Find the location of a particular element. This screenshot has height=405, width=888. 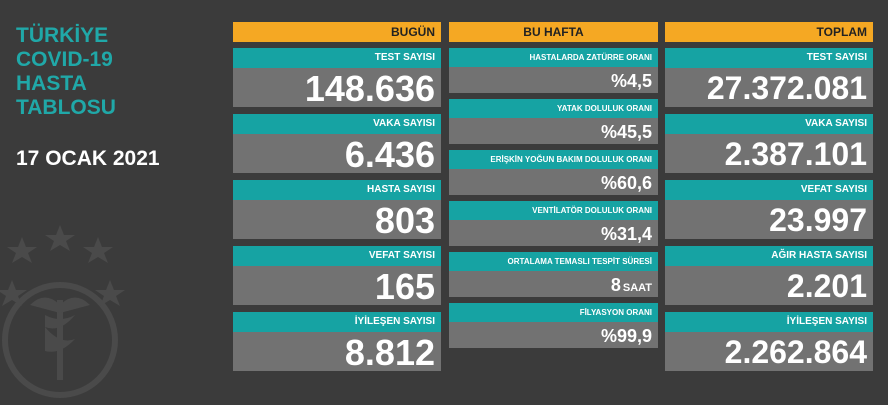

total-recovered-card: İYİLEŞEN SAYISI 2.262.864 is located at coordinates (769, 341).